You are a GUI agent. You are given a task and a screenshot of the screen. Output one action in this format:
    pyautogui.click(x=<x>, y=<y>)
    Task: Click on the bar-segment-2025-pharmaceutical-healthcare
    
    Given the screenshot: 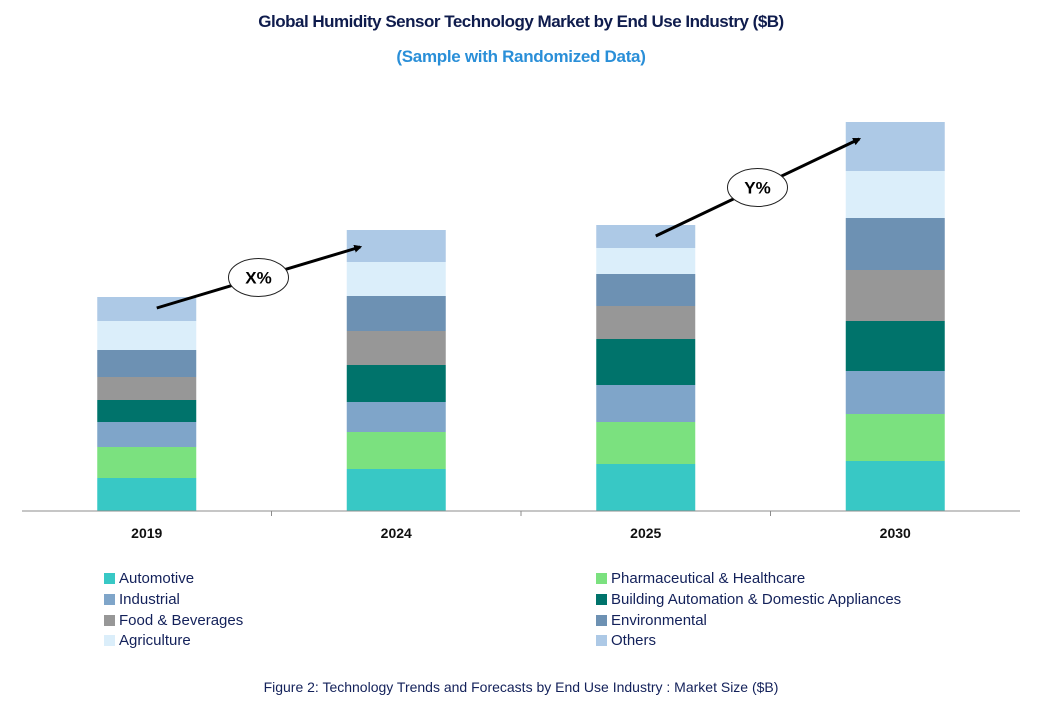 What is the action you would take?
    pyautogui.click(x=646, y=443)
    